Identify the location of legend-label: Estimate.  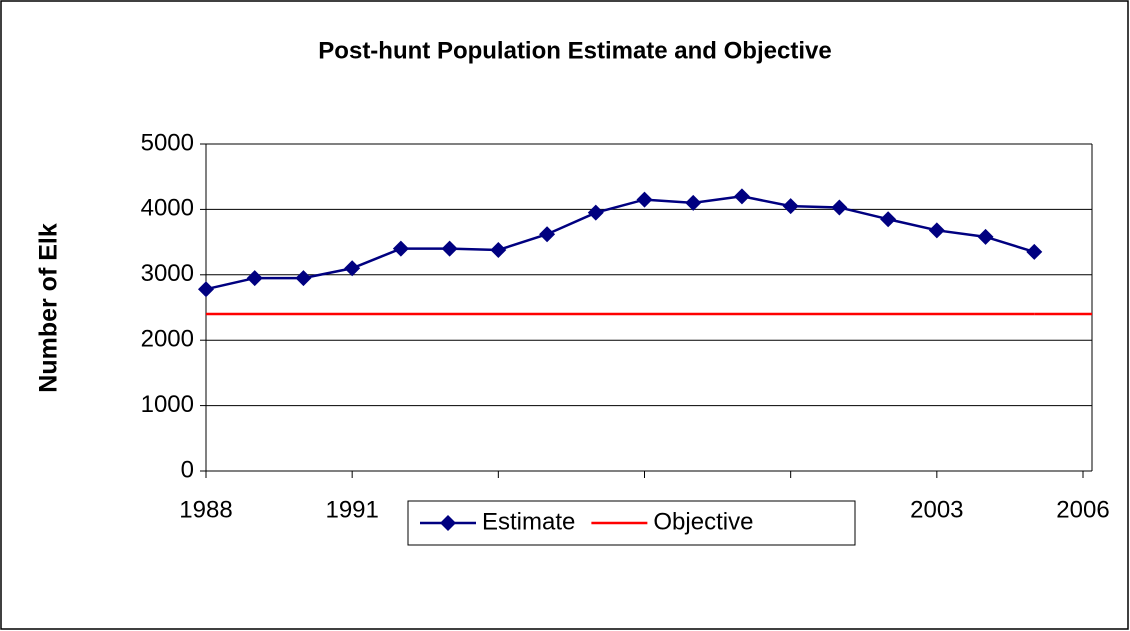
(528, 521).